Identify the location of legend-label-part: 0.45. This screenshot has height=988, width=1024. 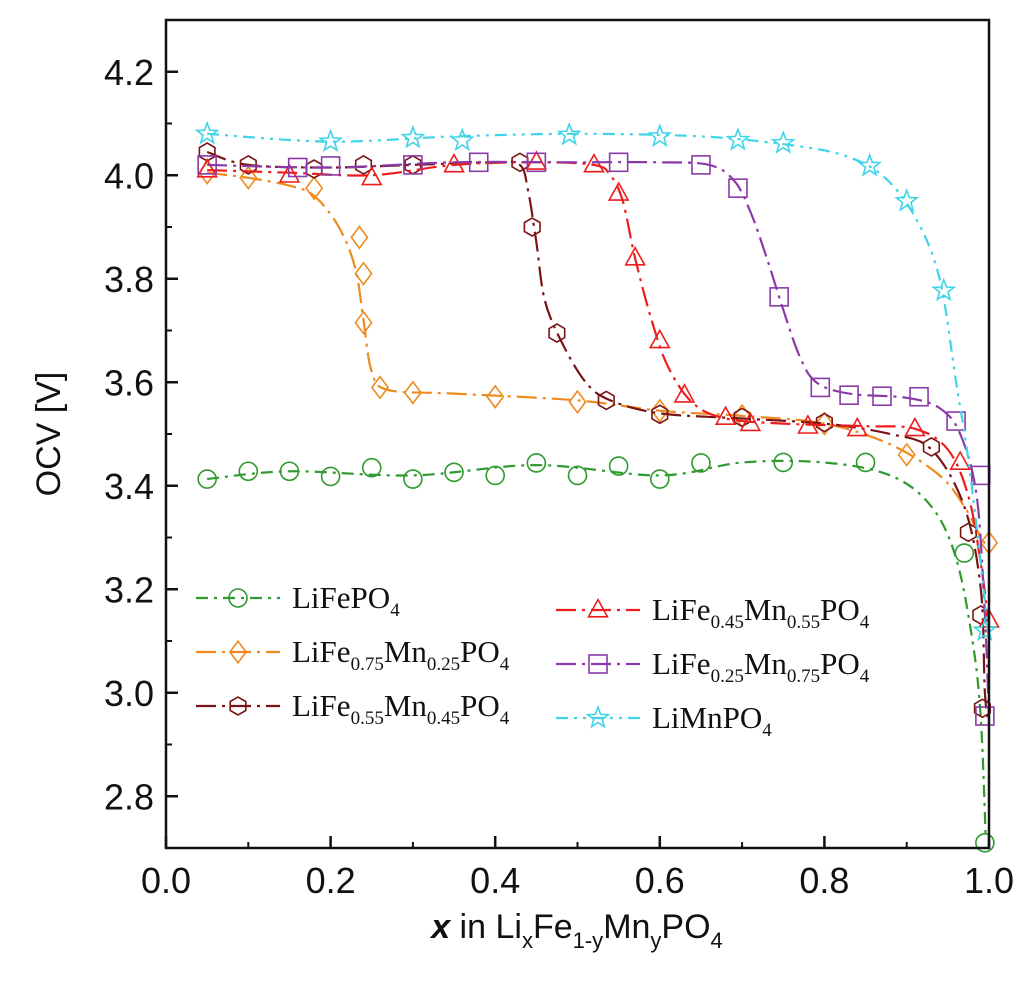
(443, 718).